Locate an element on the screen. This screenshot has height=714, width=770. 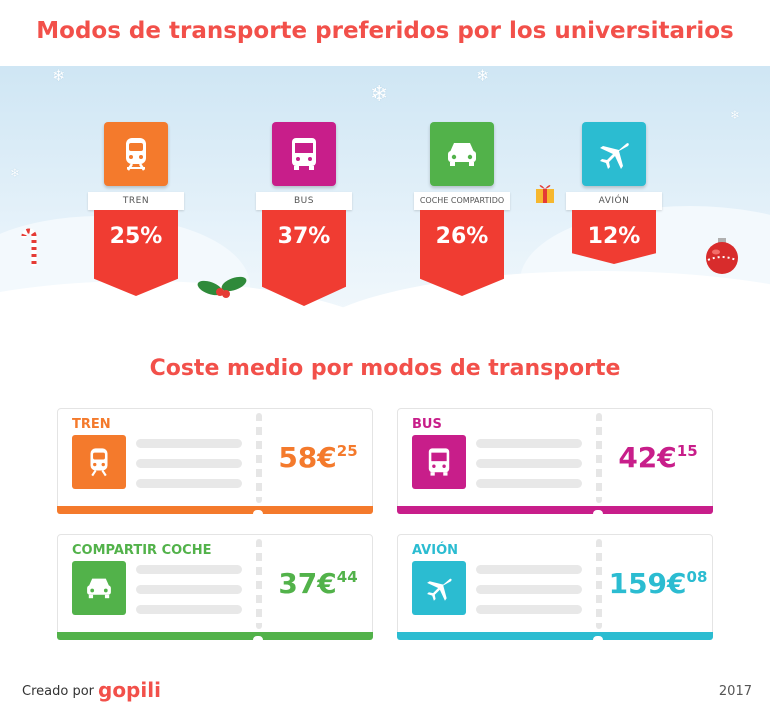
ticket-bus: BUS 42€15 is located at coordinates (555, 461).